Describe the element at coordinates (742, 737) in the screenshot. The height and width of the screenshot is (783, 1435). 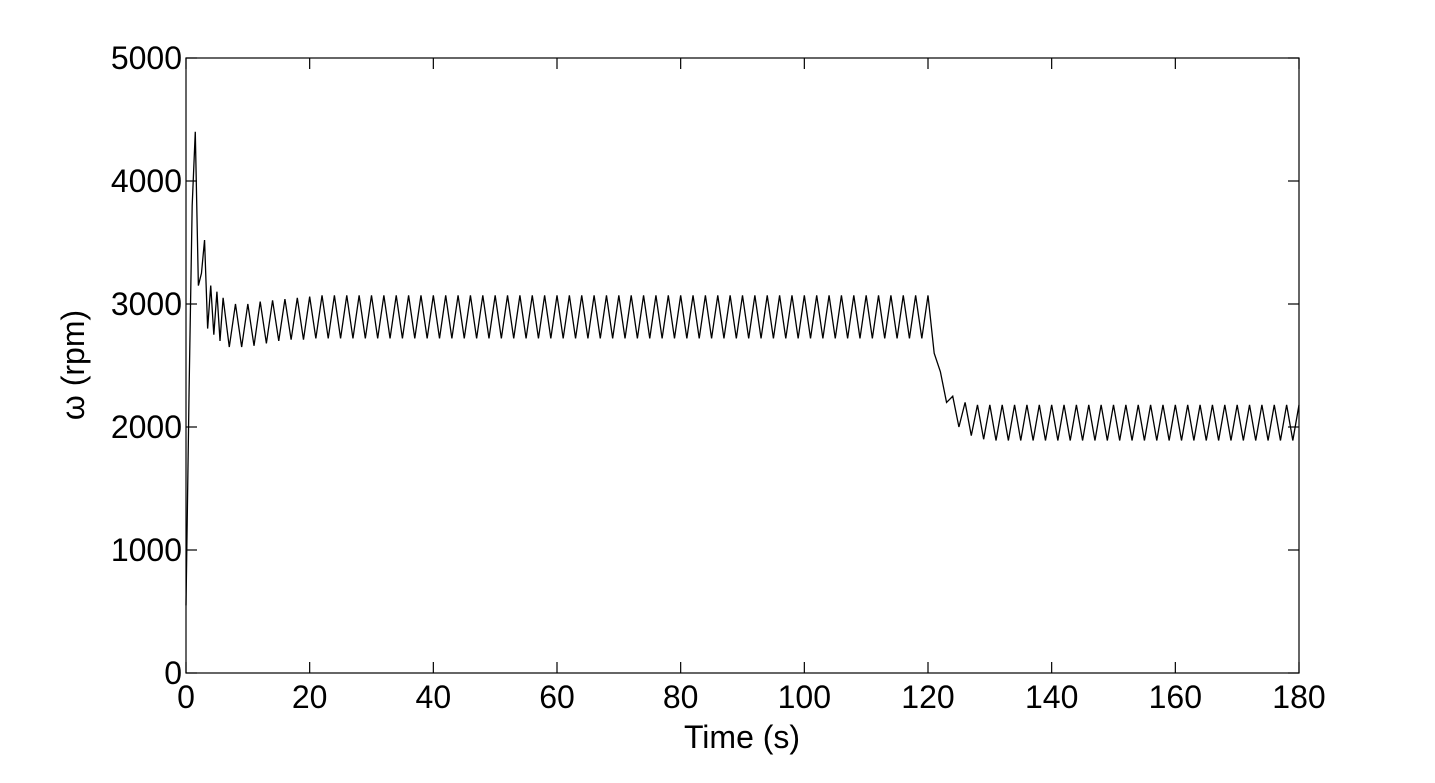
I see `x-axis-label: Time (s)` at that location.